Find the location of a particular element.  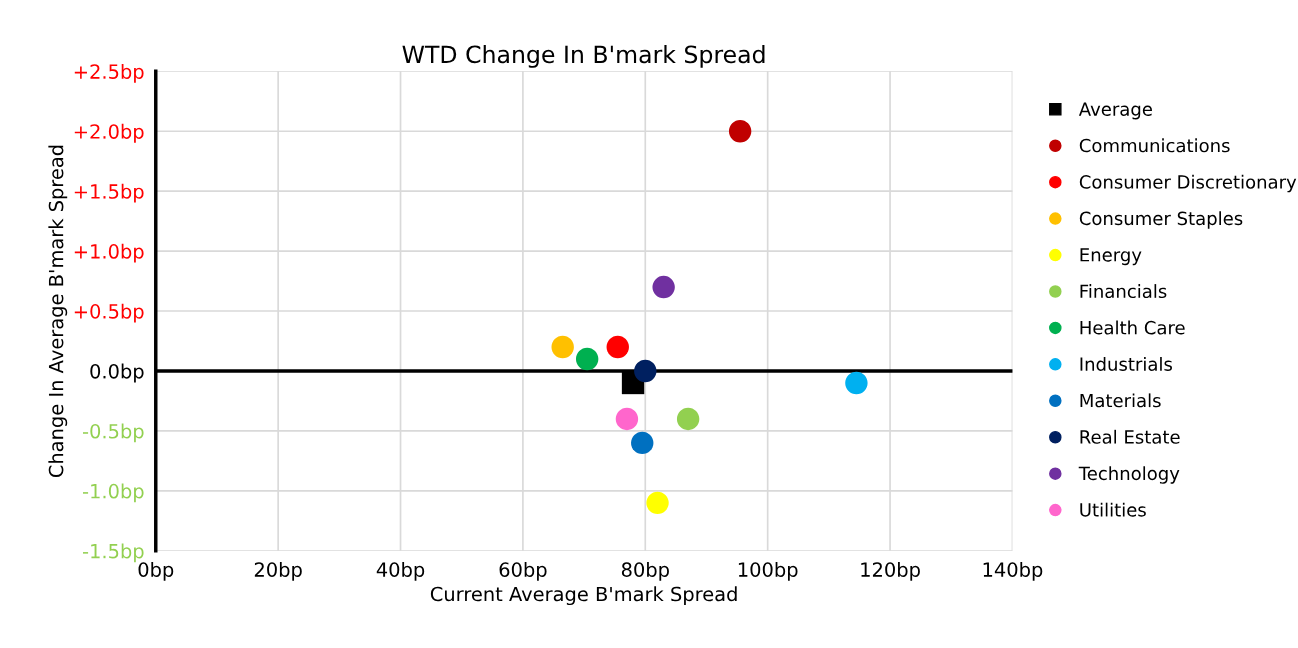

y-tick-label: -1.0bp is located at coordinates (113, 493).